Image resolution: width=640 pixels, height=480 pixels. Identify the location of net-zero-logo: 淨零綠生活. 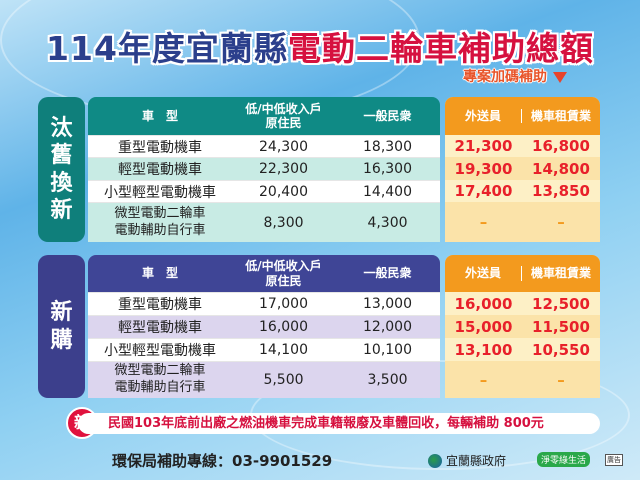
(564, 459).